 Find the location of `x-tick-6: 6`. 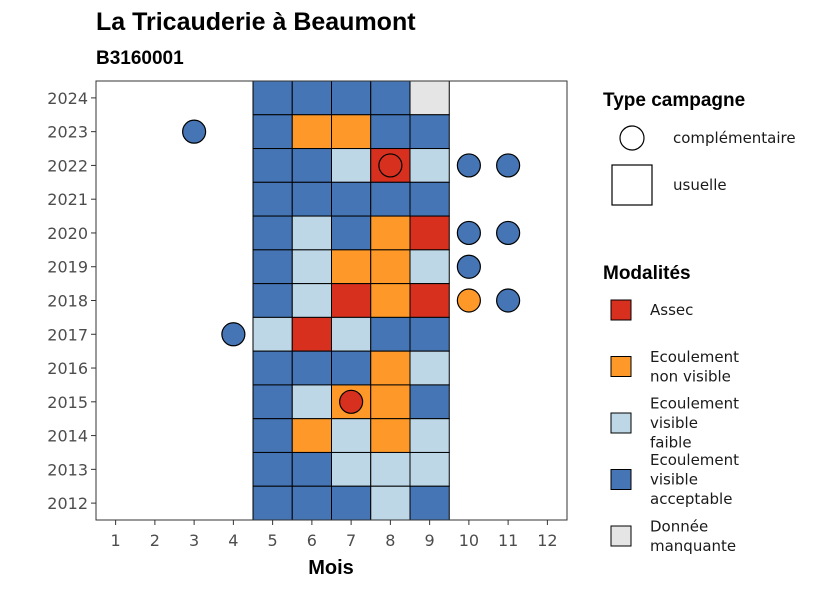

x-tick-6: 6 is located at coordinates (312, 540).